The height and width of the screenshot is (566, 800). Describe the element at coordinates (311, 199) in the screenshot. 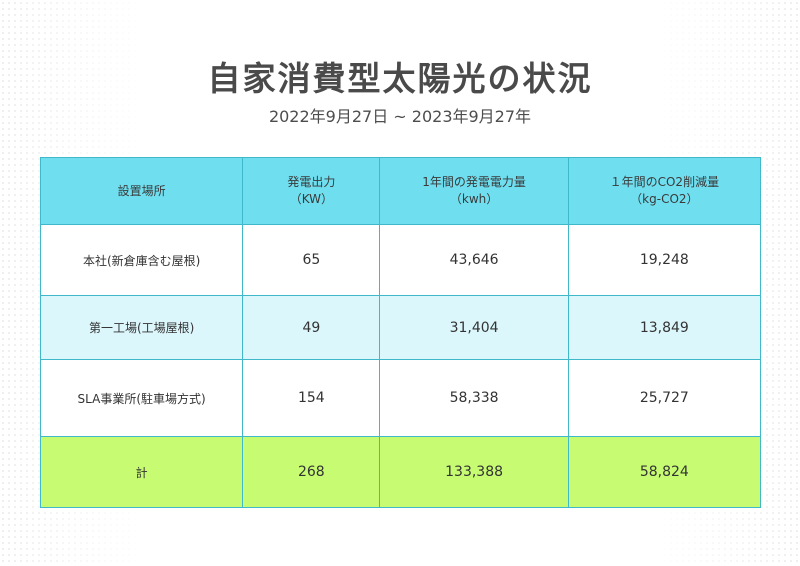

I see `header-capacity-unit: （KW）` at that location.